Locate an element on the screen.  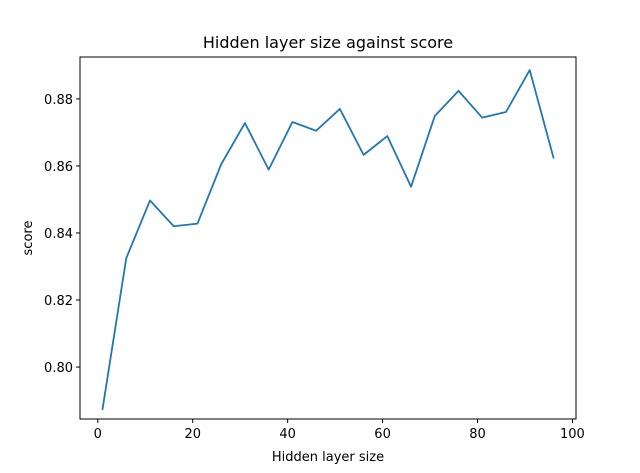
y-tick-label: 0.82 is located at coordinates (58, 301).